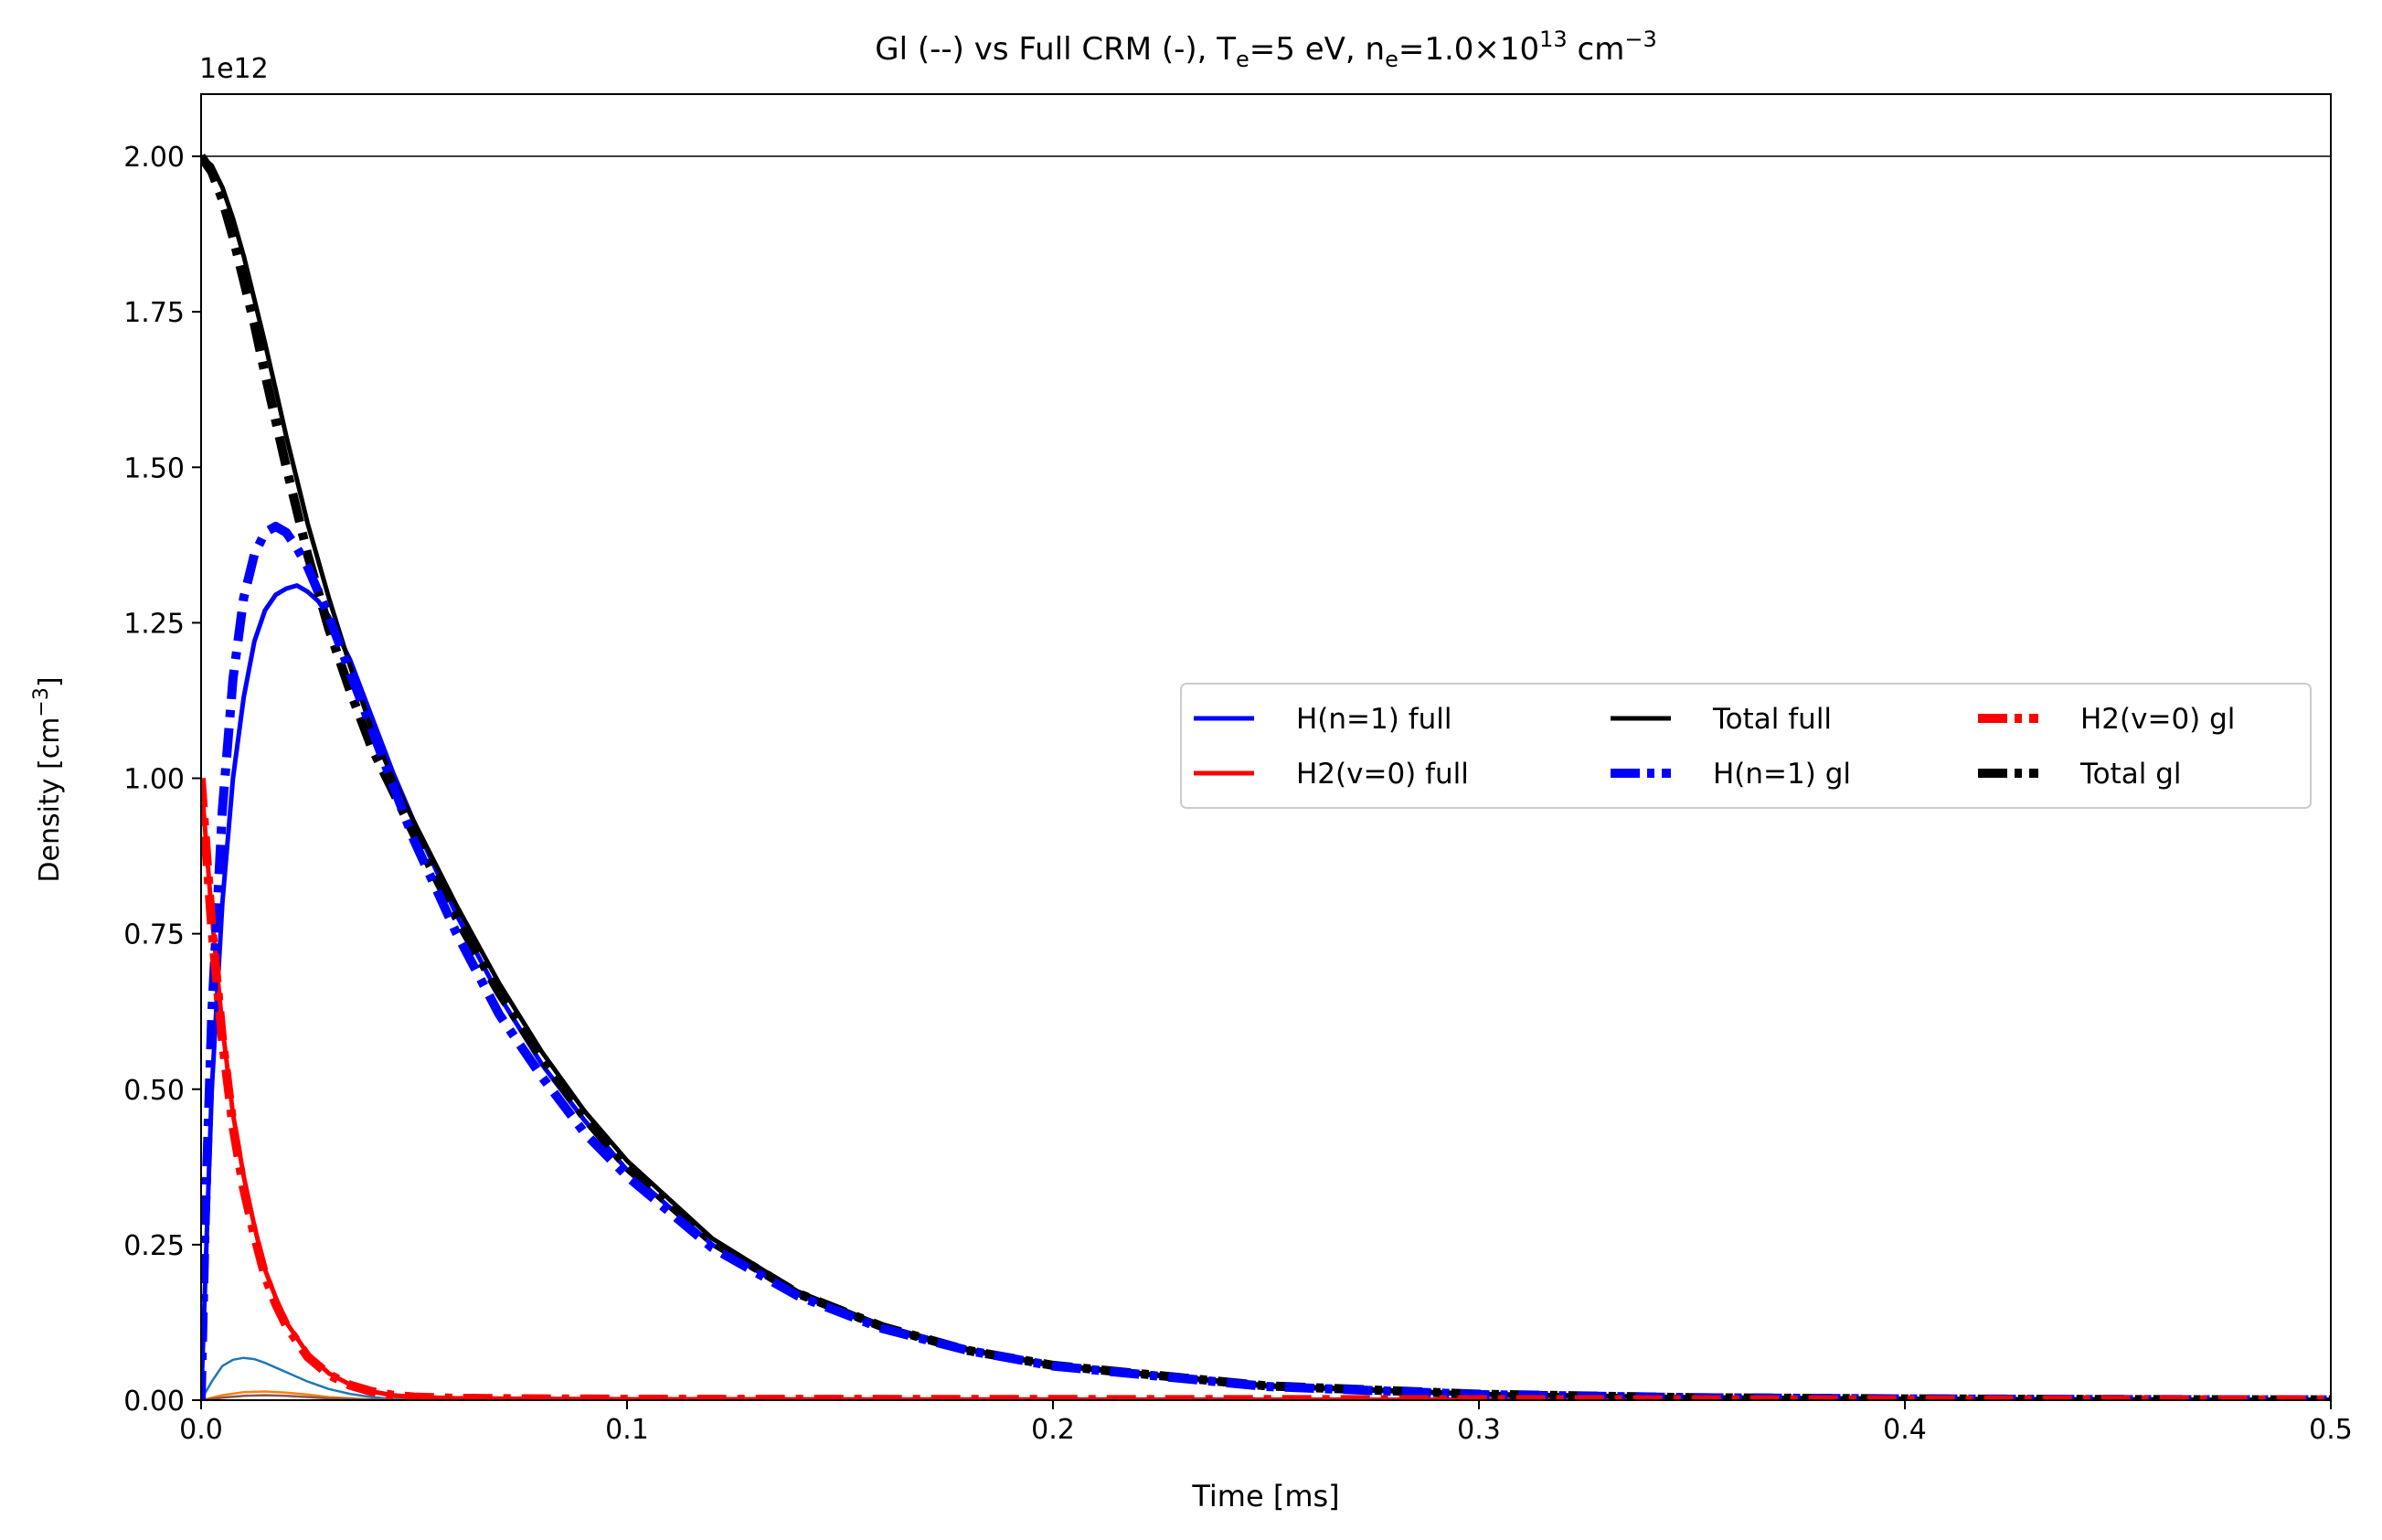 This screenshot has width=2382, height=1540. Describe the element at coordinates (1374, 719) in the screenshot. I see `legend-label: H(n=1) full` at that location.